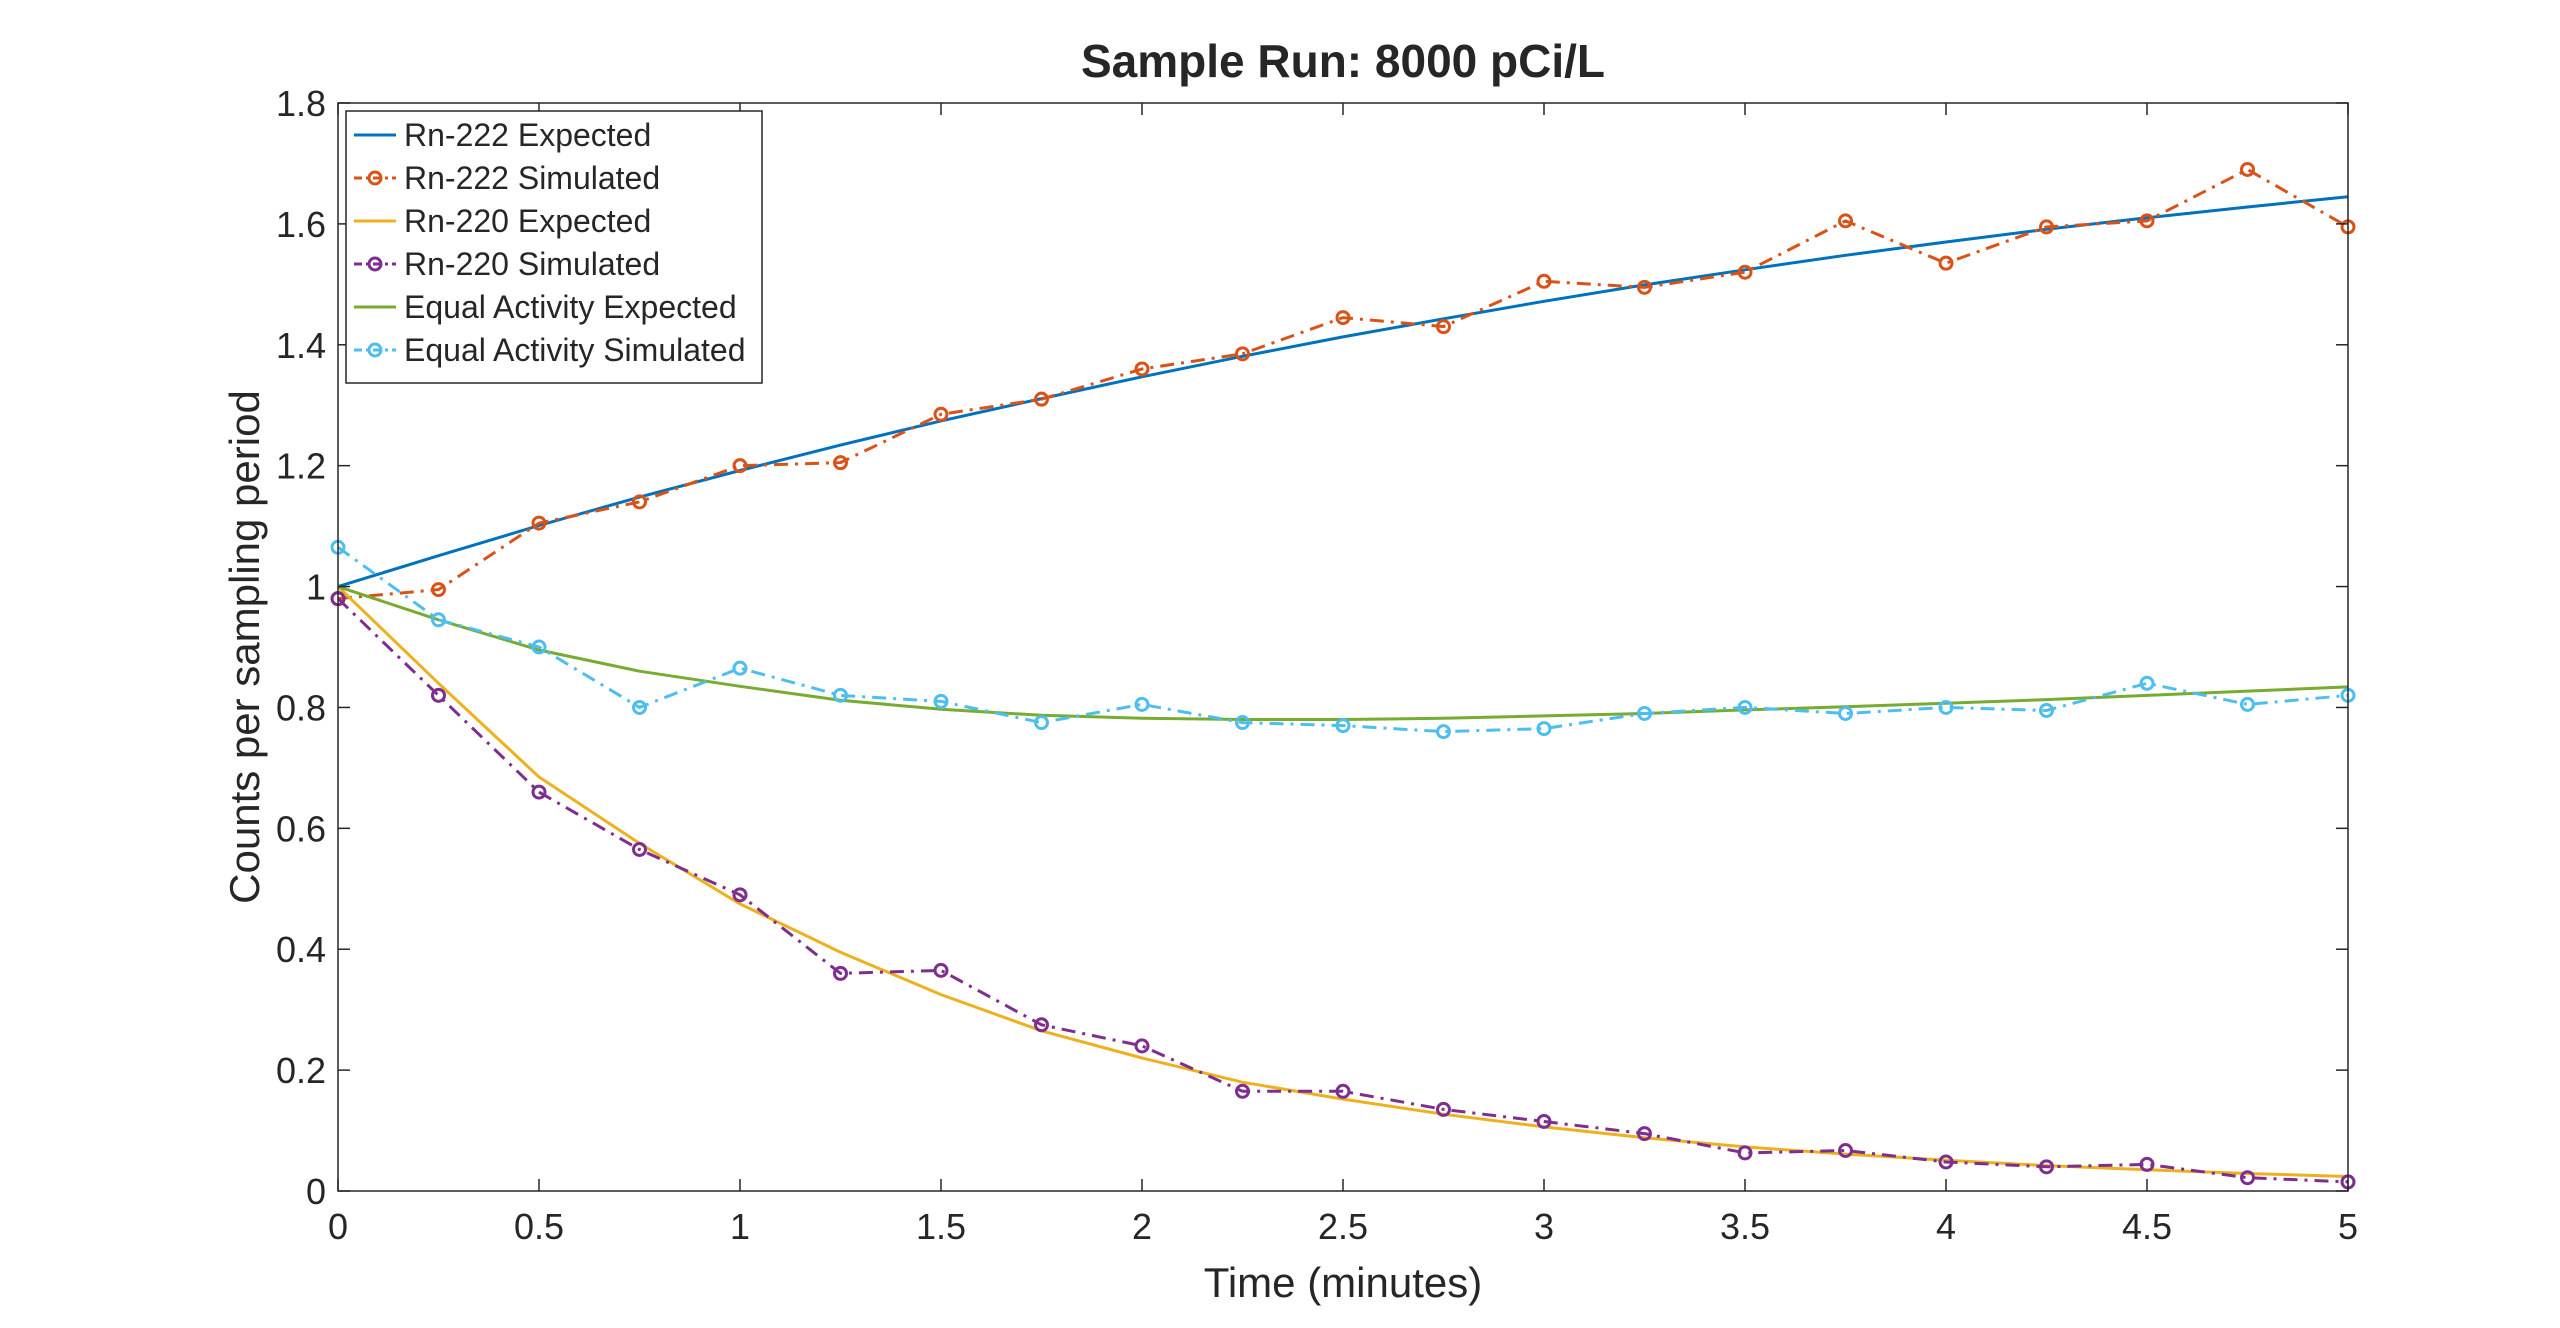 The height and width of the screenshot is (1328, 2560). What do you see at coordinates (532, 264) in the screenshot?
I see `legend-label: Rn-220 Simulated` at bounding box center [532, 264].